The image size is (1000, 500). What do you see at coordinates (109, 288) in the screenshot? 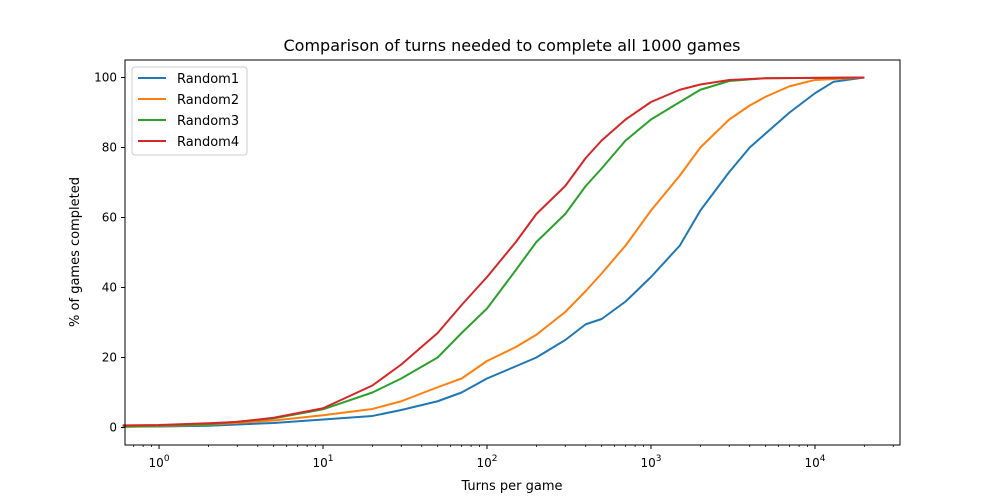
I see `y-tick-label: 40` at bounding box center [109, 288].